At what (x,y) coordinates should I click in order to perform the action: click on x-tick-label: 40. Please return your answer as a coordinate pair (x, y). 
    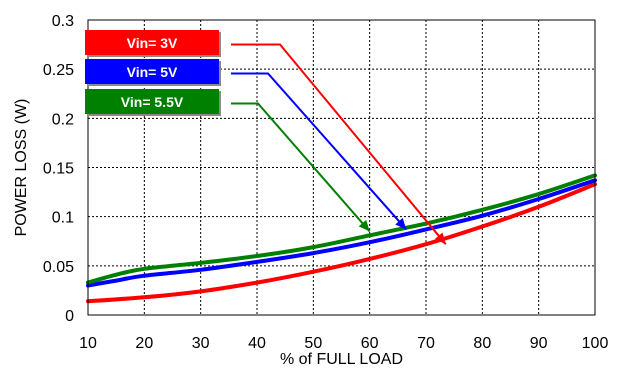
    Looking at the image, I should click on (257, 343).